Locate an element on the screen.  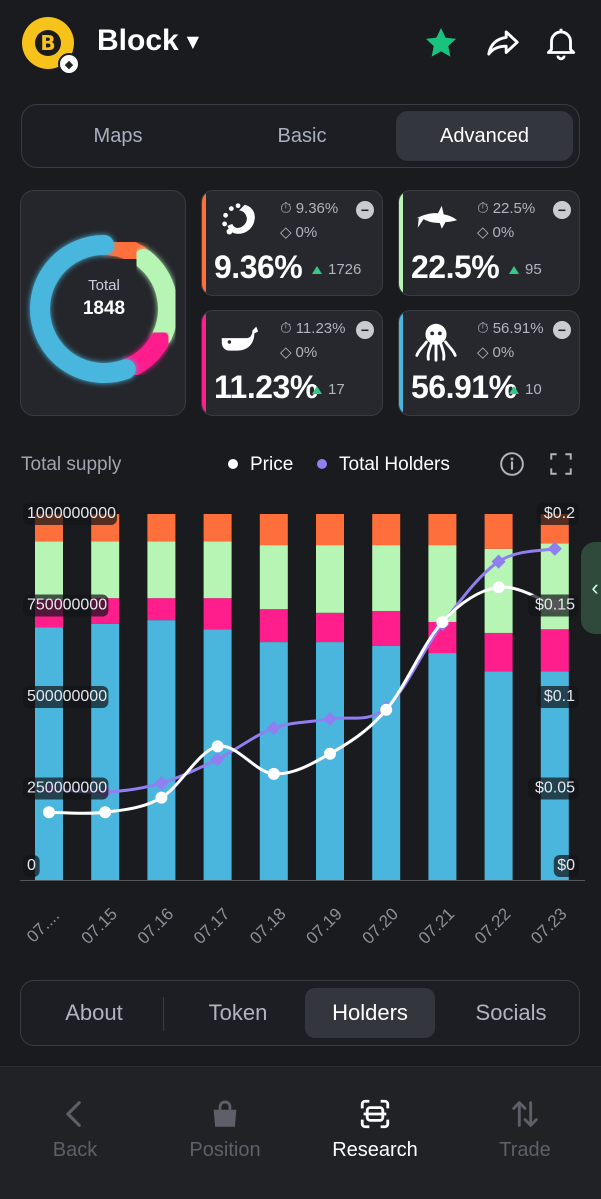
holder-group-card-shrimp: ⏱ 9.36% ◇ 0% − 9.36% 1726 is located at coordinates (292, 243).